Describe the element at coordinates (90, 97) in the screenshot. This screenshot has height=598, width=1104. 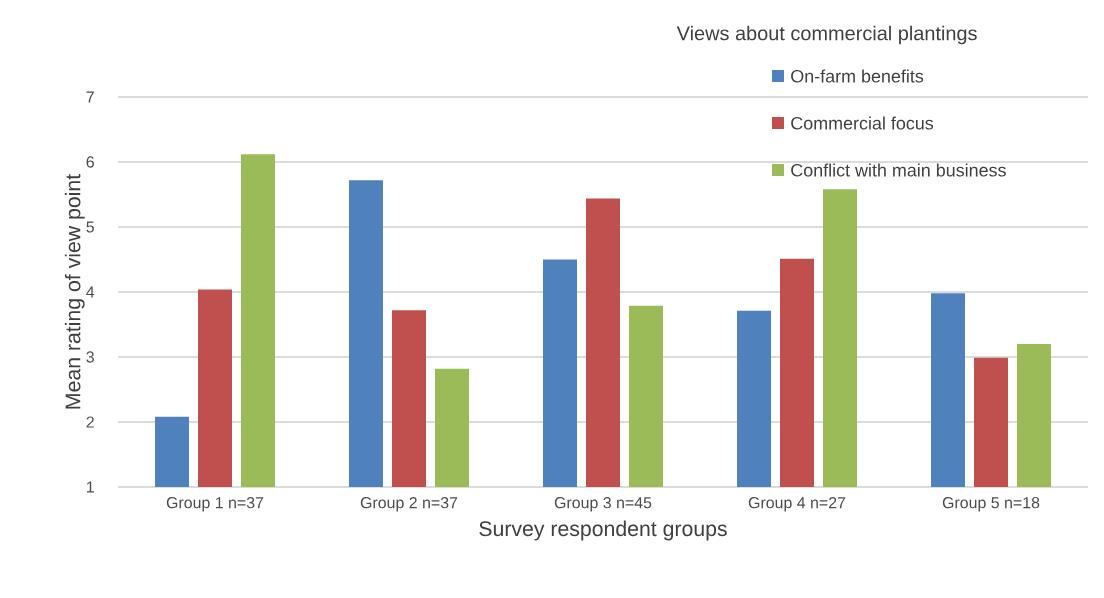
I see `y-tick-label: 7` at that location.